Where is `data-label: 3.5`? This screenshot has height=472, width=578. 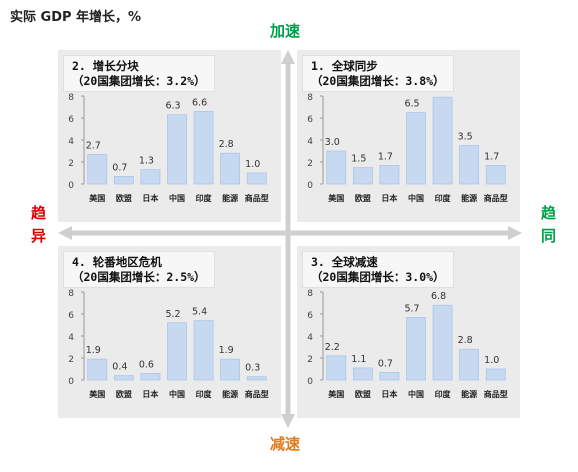 data-label: 3.5 is located at coordinates (465, 137).